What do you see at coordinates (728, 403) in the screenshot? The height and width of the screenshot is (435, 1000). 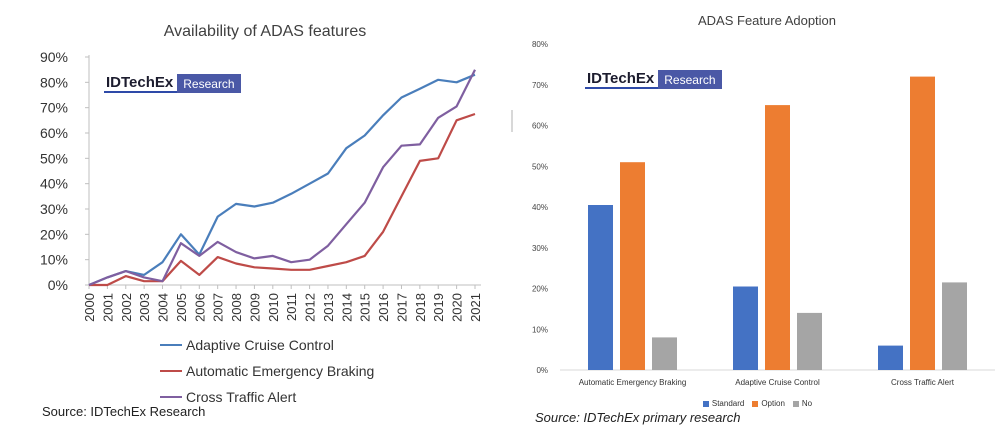 I see `legend-label: Standard` at bounding box center [728, 403].